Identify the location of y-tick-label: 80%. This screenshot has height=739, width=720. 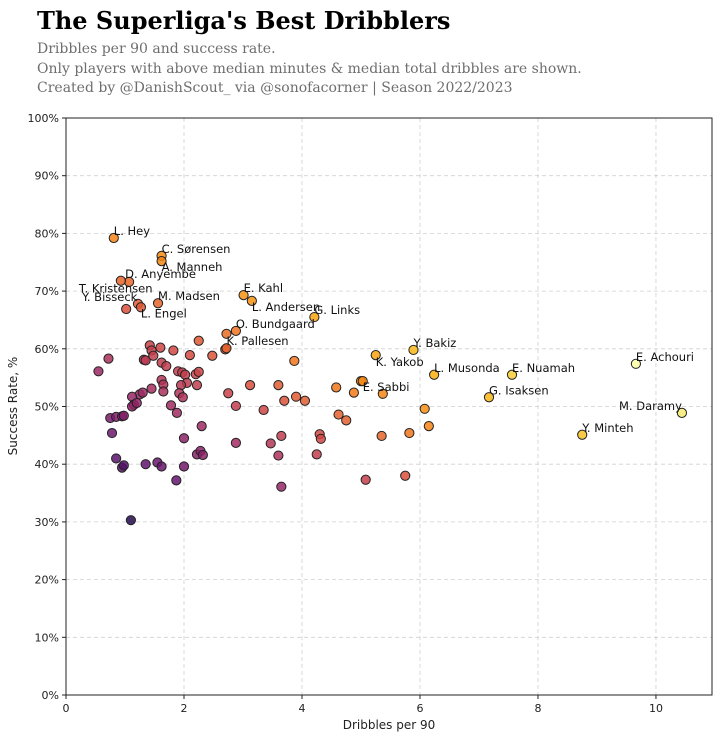
(47, 233).